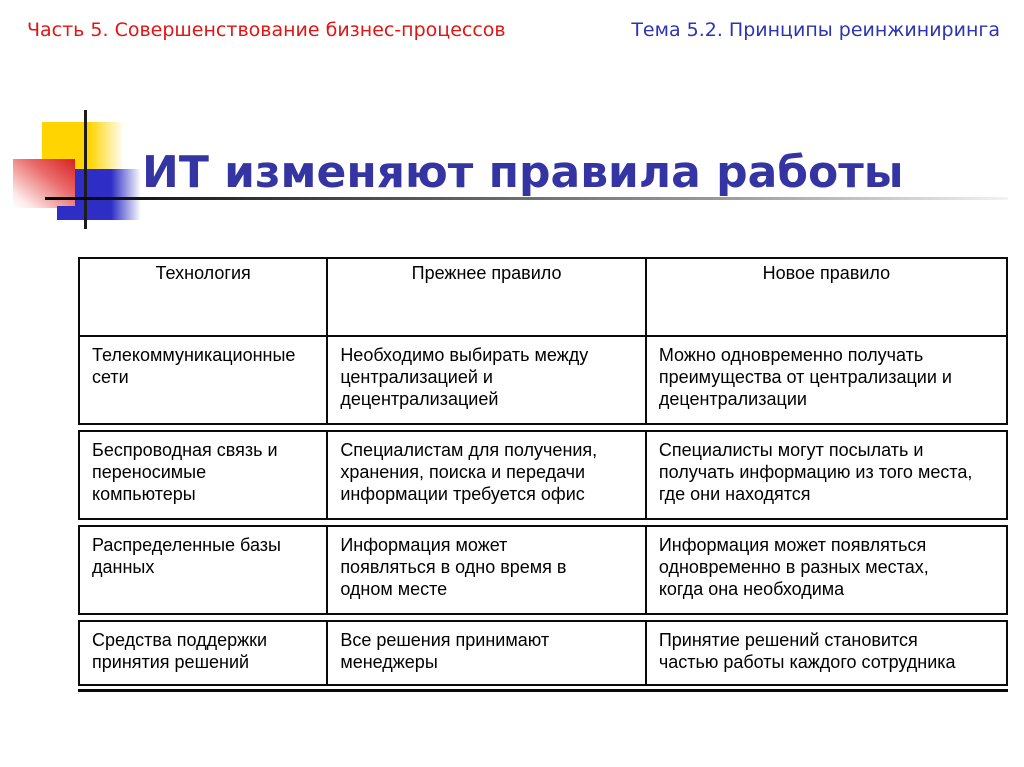 The height and width of the screenshot is (767, 1024). Describe the element at coordinates (825, 297) in the screenshot. I see `column-header-new-rule: Новое правило` at that location.